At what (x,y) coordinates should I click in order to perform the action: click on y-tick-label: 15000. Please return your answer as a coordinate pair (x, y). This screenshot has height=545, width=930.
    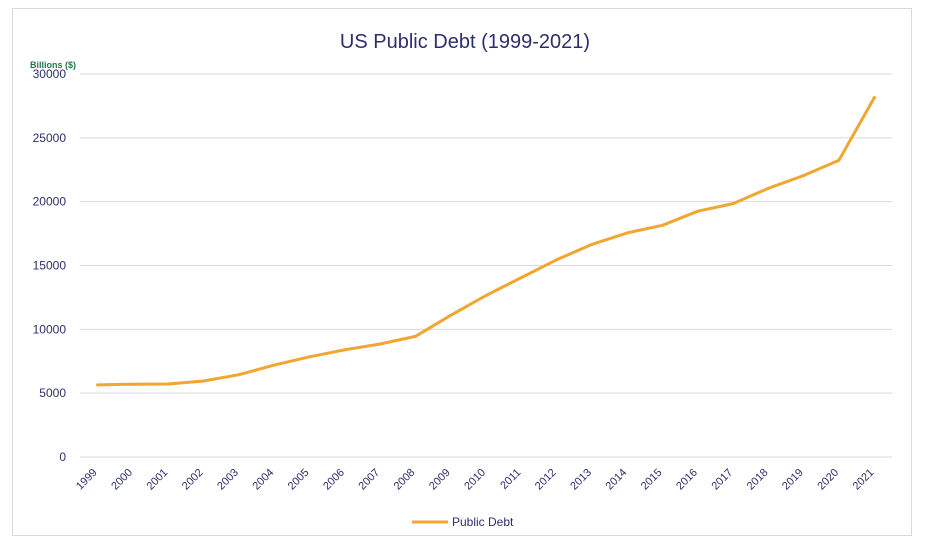
    Looking at the image, I should click on (50, 266).